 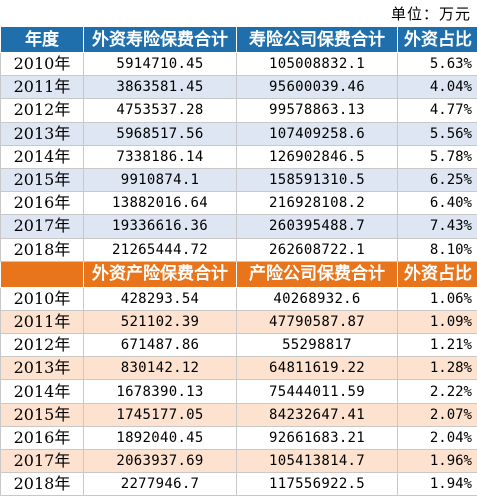 I want to click on property-header-total: 产险公司保费合计, so click(x=317, y=274).